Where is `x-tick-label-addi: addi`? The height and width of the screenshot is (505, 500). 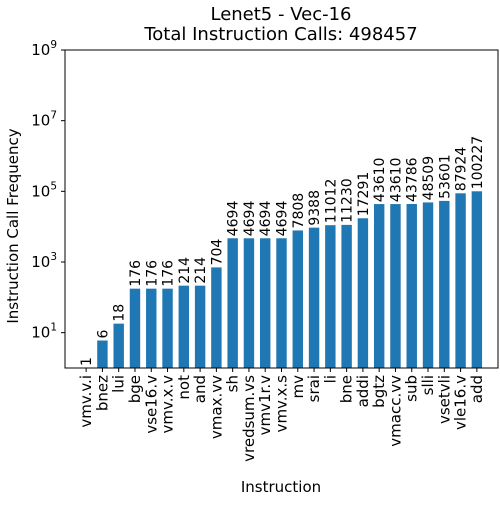 x-tick-label-addi: addi is located at coordinates (363, 391).